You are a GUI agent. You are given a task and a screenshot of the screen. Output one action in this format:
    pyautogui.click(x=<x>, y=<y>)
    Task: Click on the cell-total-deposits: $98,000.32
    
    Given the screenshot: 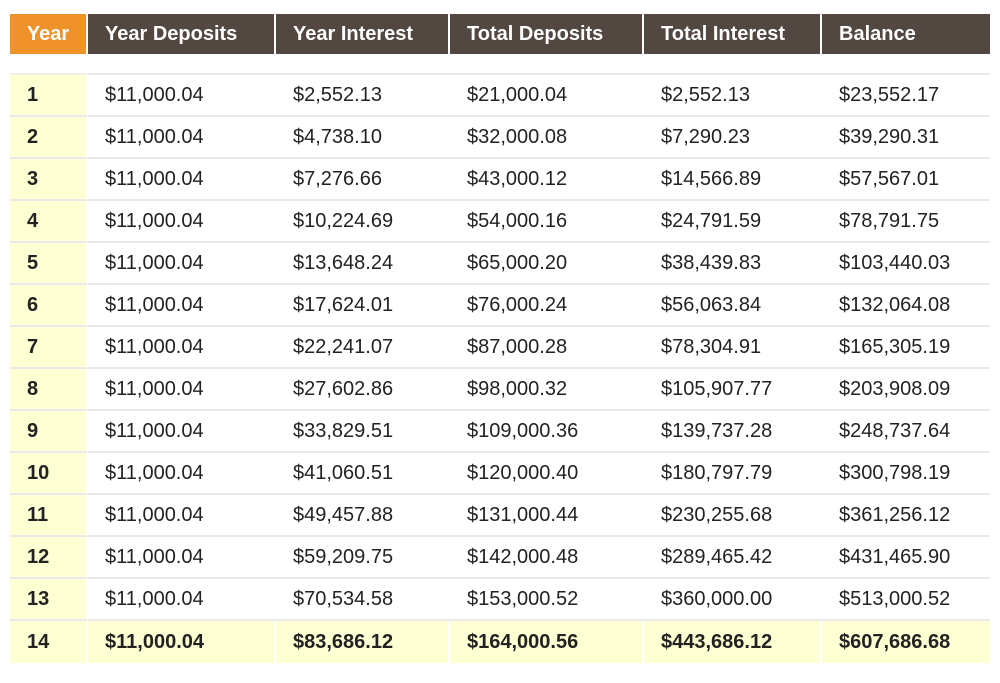 What is the action you would take?
    pyautogui.click(x=547, y=390)
    